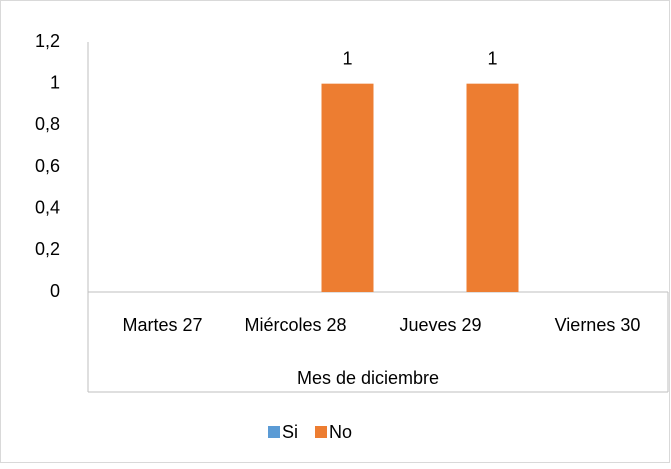 Image resolution: width=671 pixels, height=469 pixels. What do you see at coordinates (162, 325) in the screenshot?
I see `x-tick-label: Martes 27` at bounding box center [162, 325].